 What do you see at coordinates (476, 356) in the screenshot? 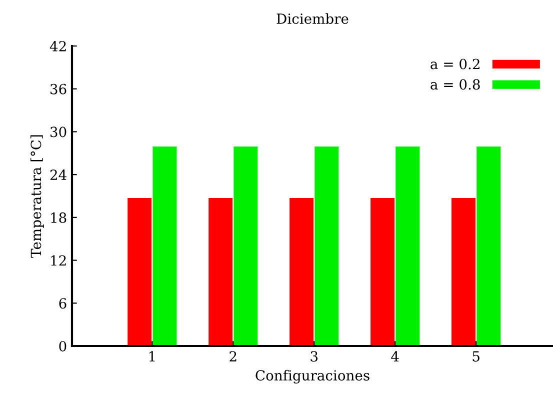
I see `x-tick-label: 5` at bounding box center [476, 356].